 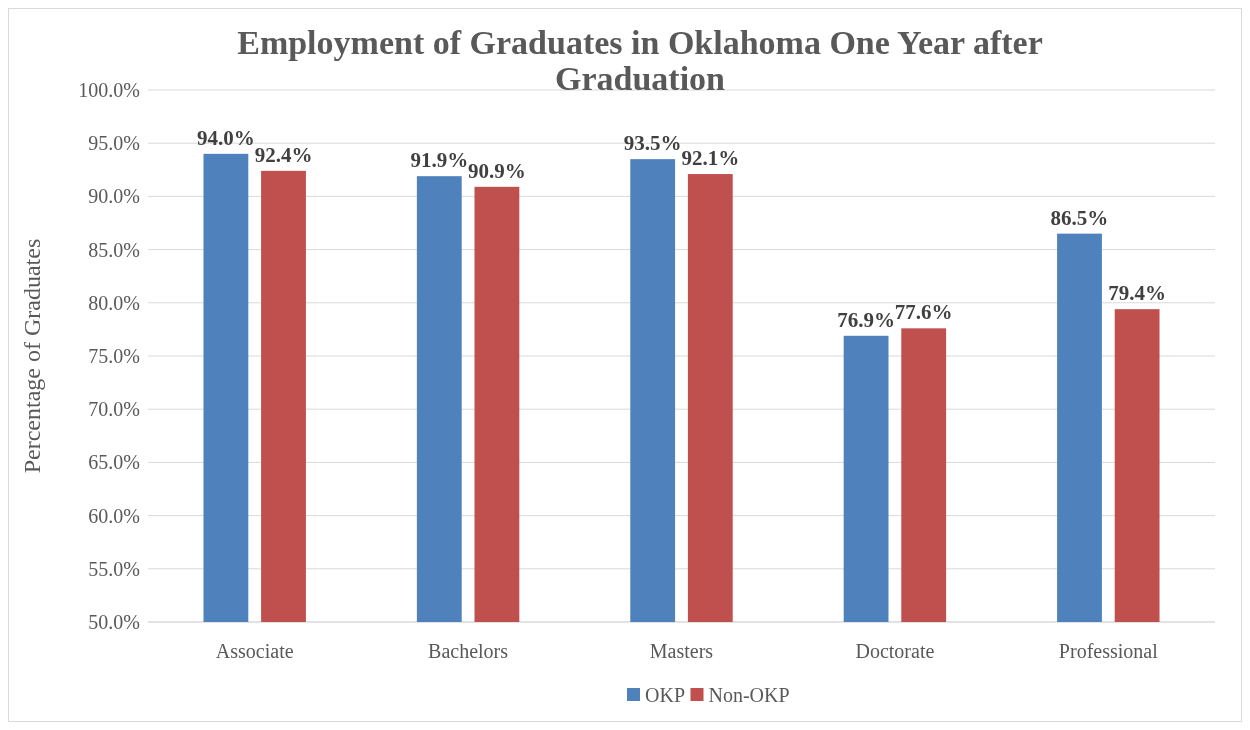 What do you see at coordinates (114, 249) in the screenshot?
I see `y-tick-label: 85.0%` at bounding box center [114, 249].